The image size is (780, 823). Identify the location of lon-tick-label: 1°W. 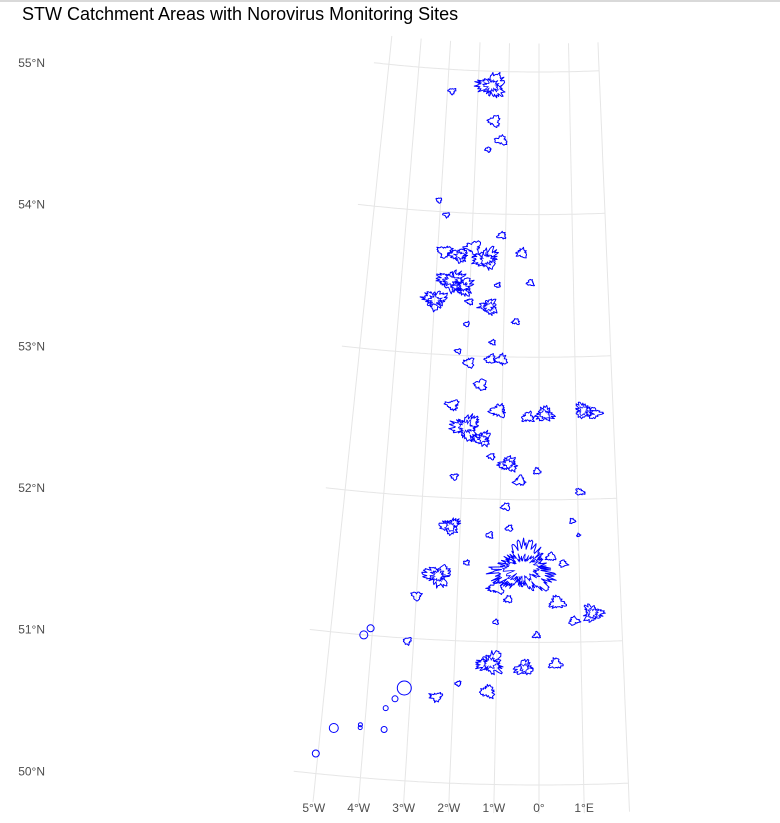
(493, 808).